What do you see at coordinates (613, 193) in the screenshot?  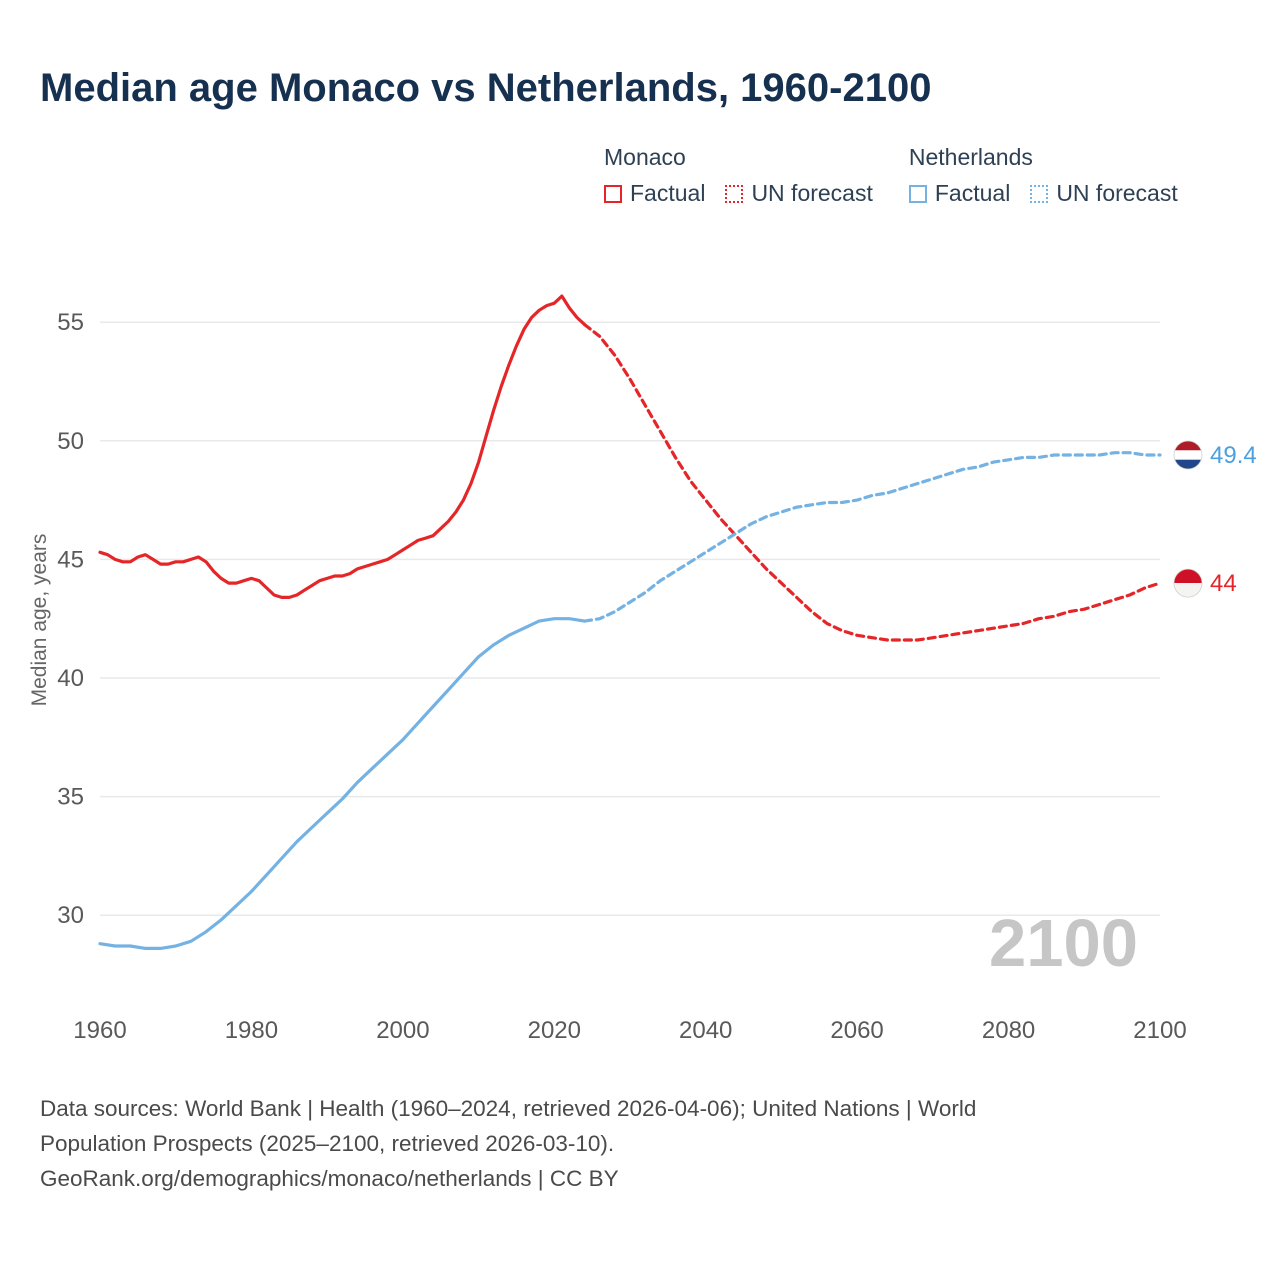 I see `legend-swatch-monaco-factual-icon` at bounding box center [613, 193].